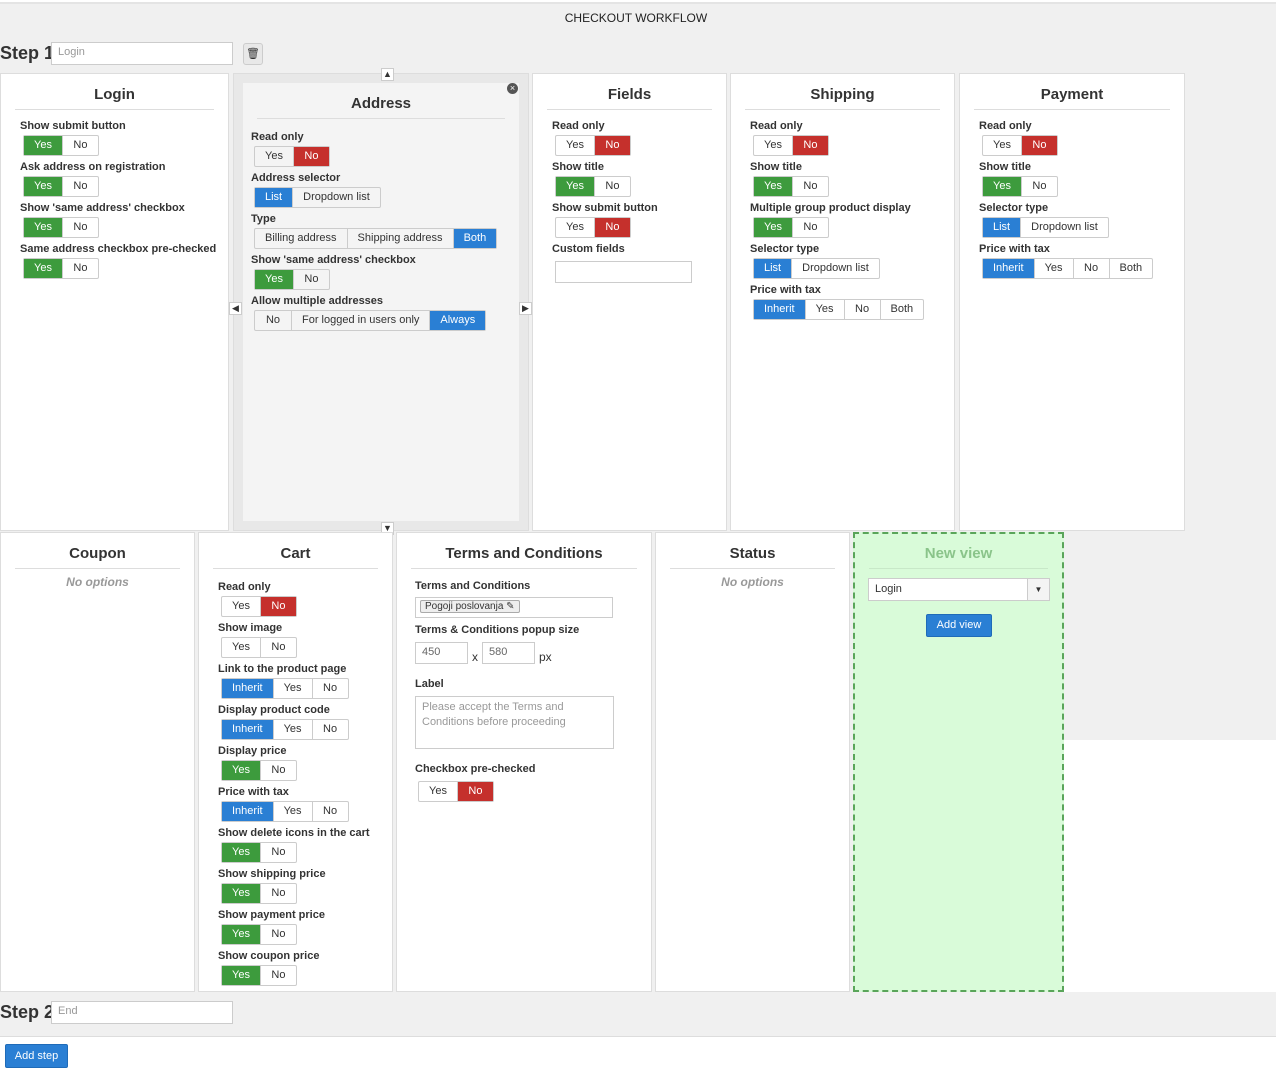 The image size is (1278, 1080). I want to click on view-type-select: Login ▼, so click(959, 589).